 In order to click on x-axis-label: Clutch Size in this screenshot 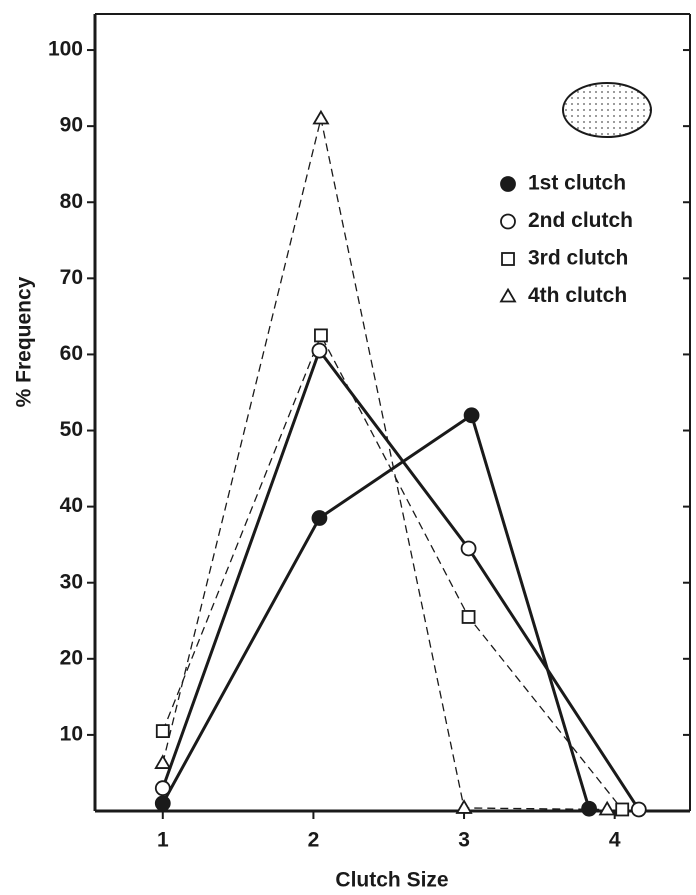, I will do `click(391, 880)`.